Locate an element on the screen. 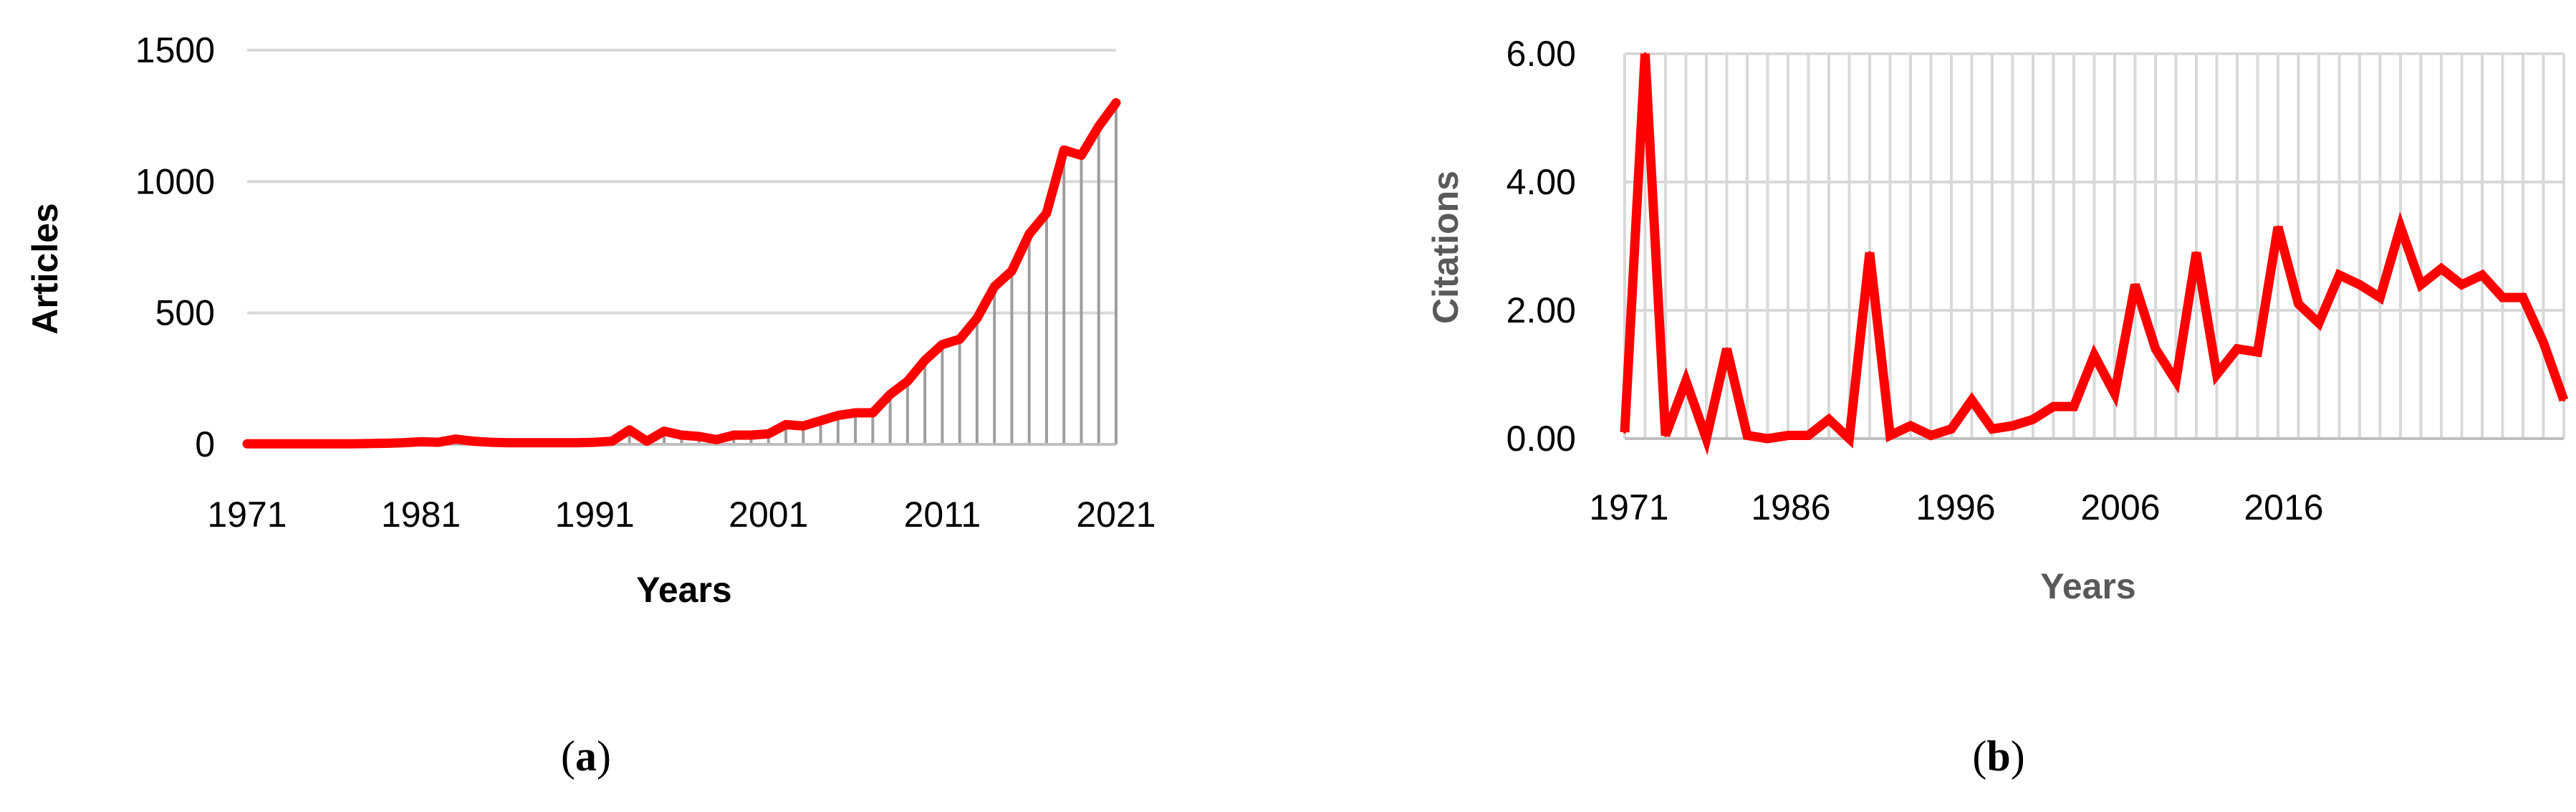  b-x-tick-label: 1971 is located at coordinates (1629, 507).